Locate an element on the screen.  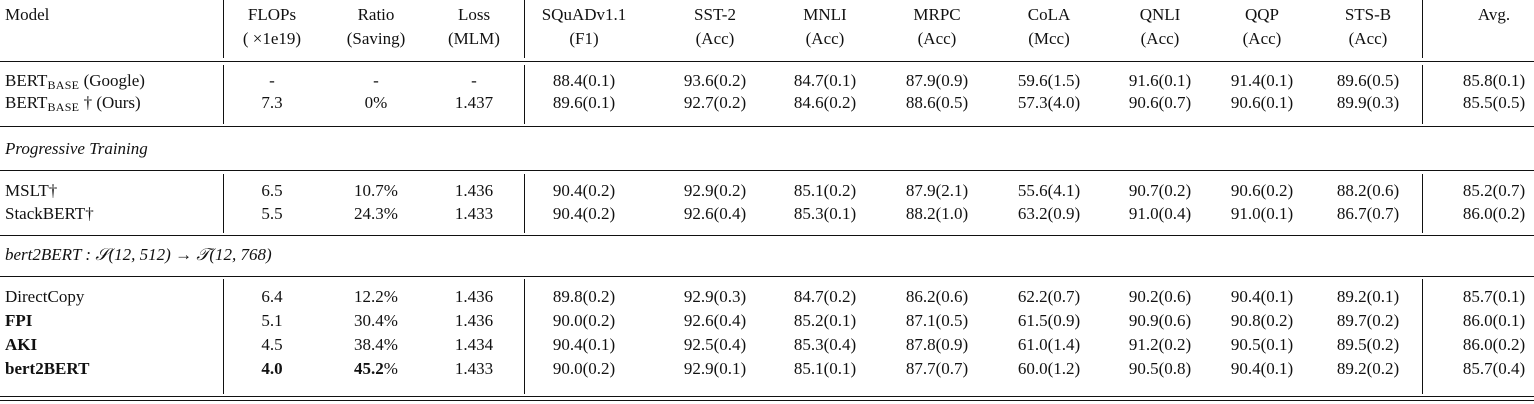
value-sst2: 92.9(0.3) is located at coordinates (715, 296).